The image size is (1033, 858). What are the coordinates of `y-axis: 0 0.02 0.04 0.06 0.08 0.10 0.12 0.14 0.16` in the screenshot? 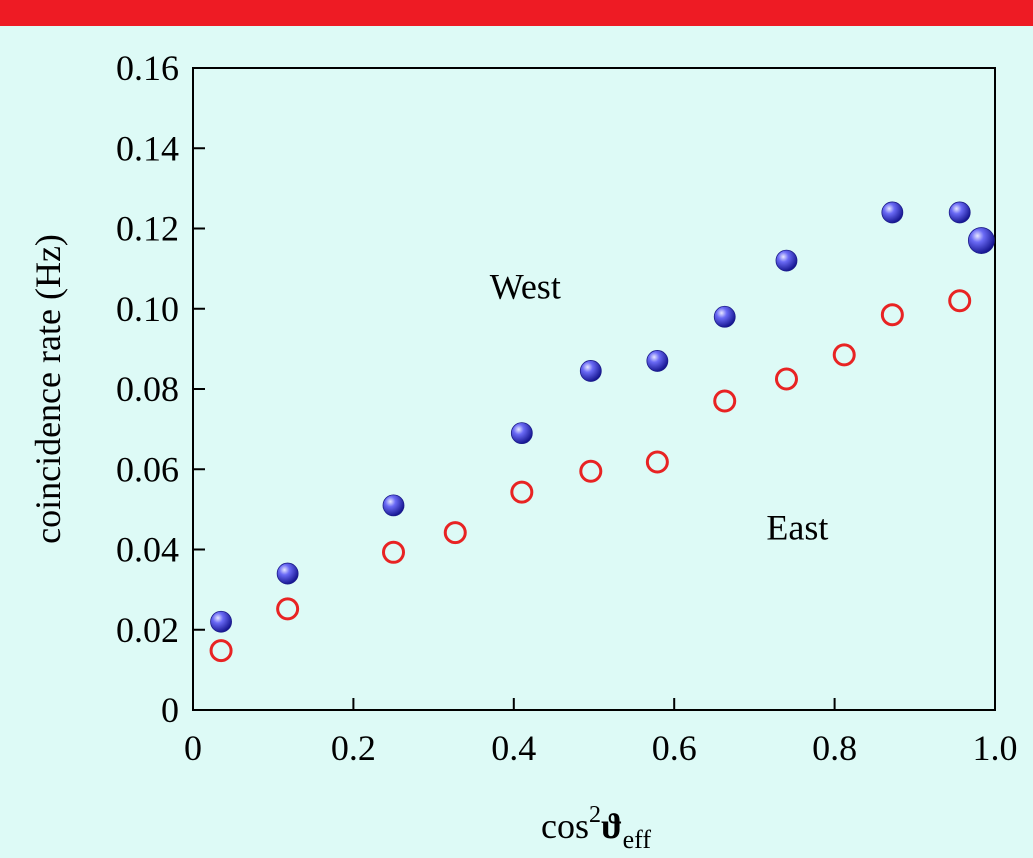 It's located at (160, 389).